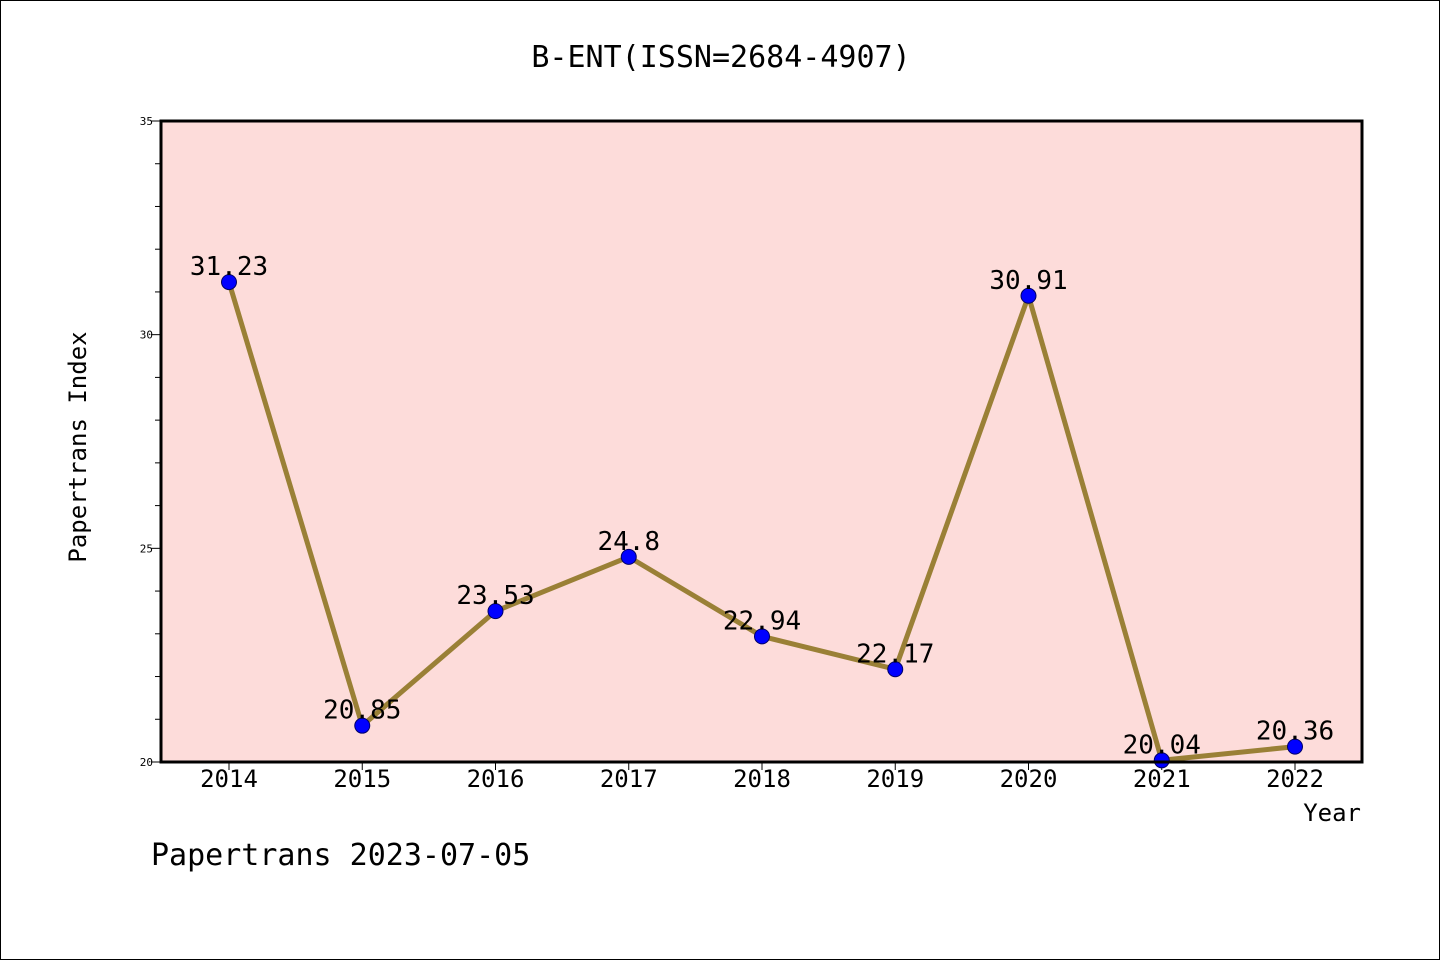 This screenshot has width=1440, height=961. I want to click on data-label: 23.53, so click(495, 596).